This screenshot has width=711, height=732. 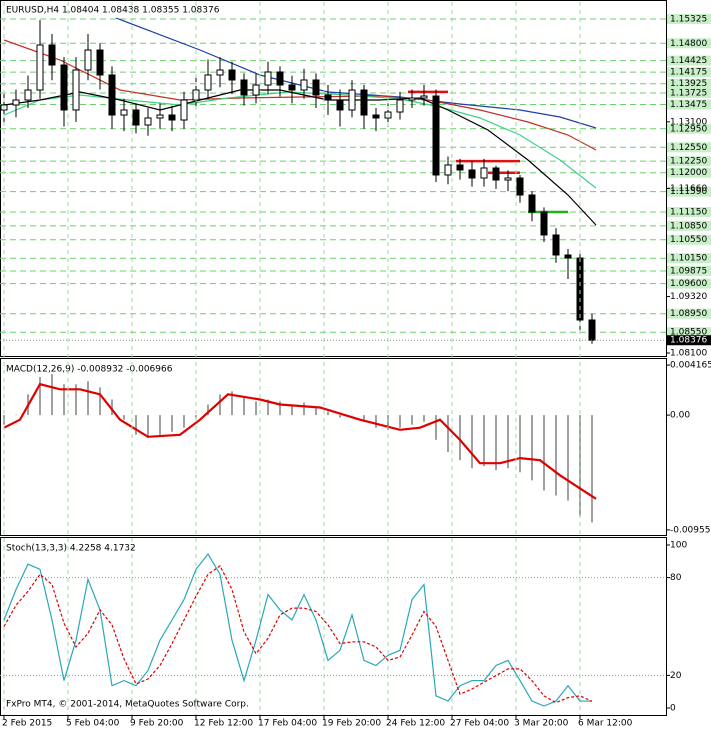 I want to click on level-label: 1.14175, so click(x=688, y=73).